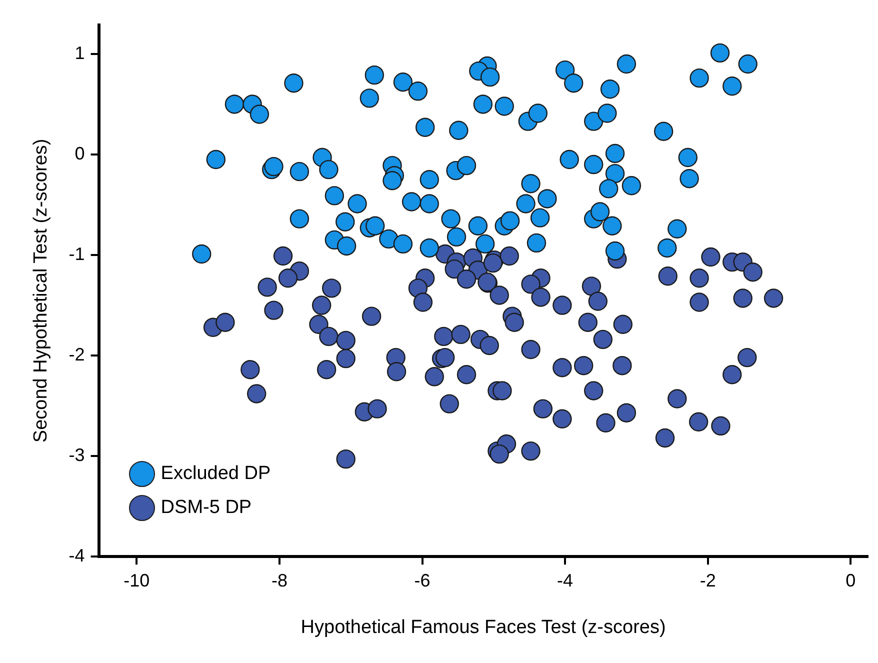 The height and width of the screenshot is (663, 878). What do you see at coordinates (215, 473) in the screenshot?
I see `legend-label: Excluded DP` at bounding box center [215, 473].